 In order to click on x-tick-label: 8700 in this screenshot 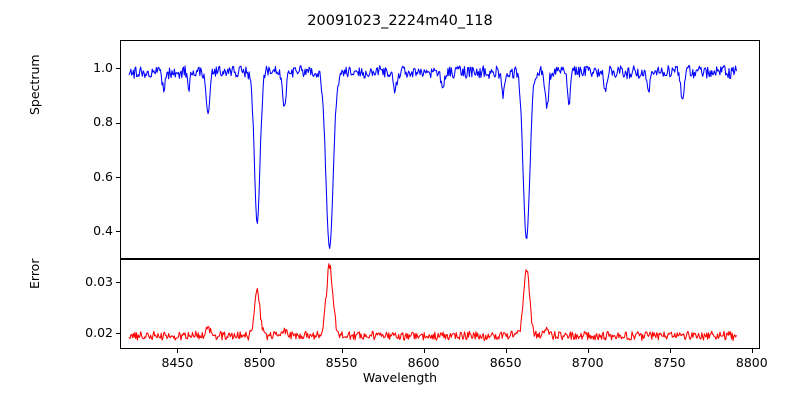, I will do `click(587, 362)`.